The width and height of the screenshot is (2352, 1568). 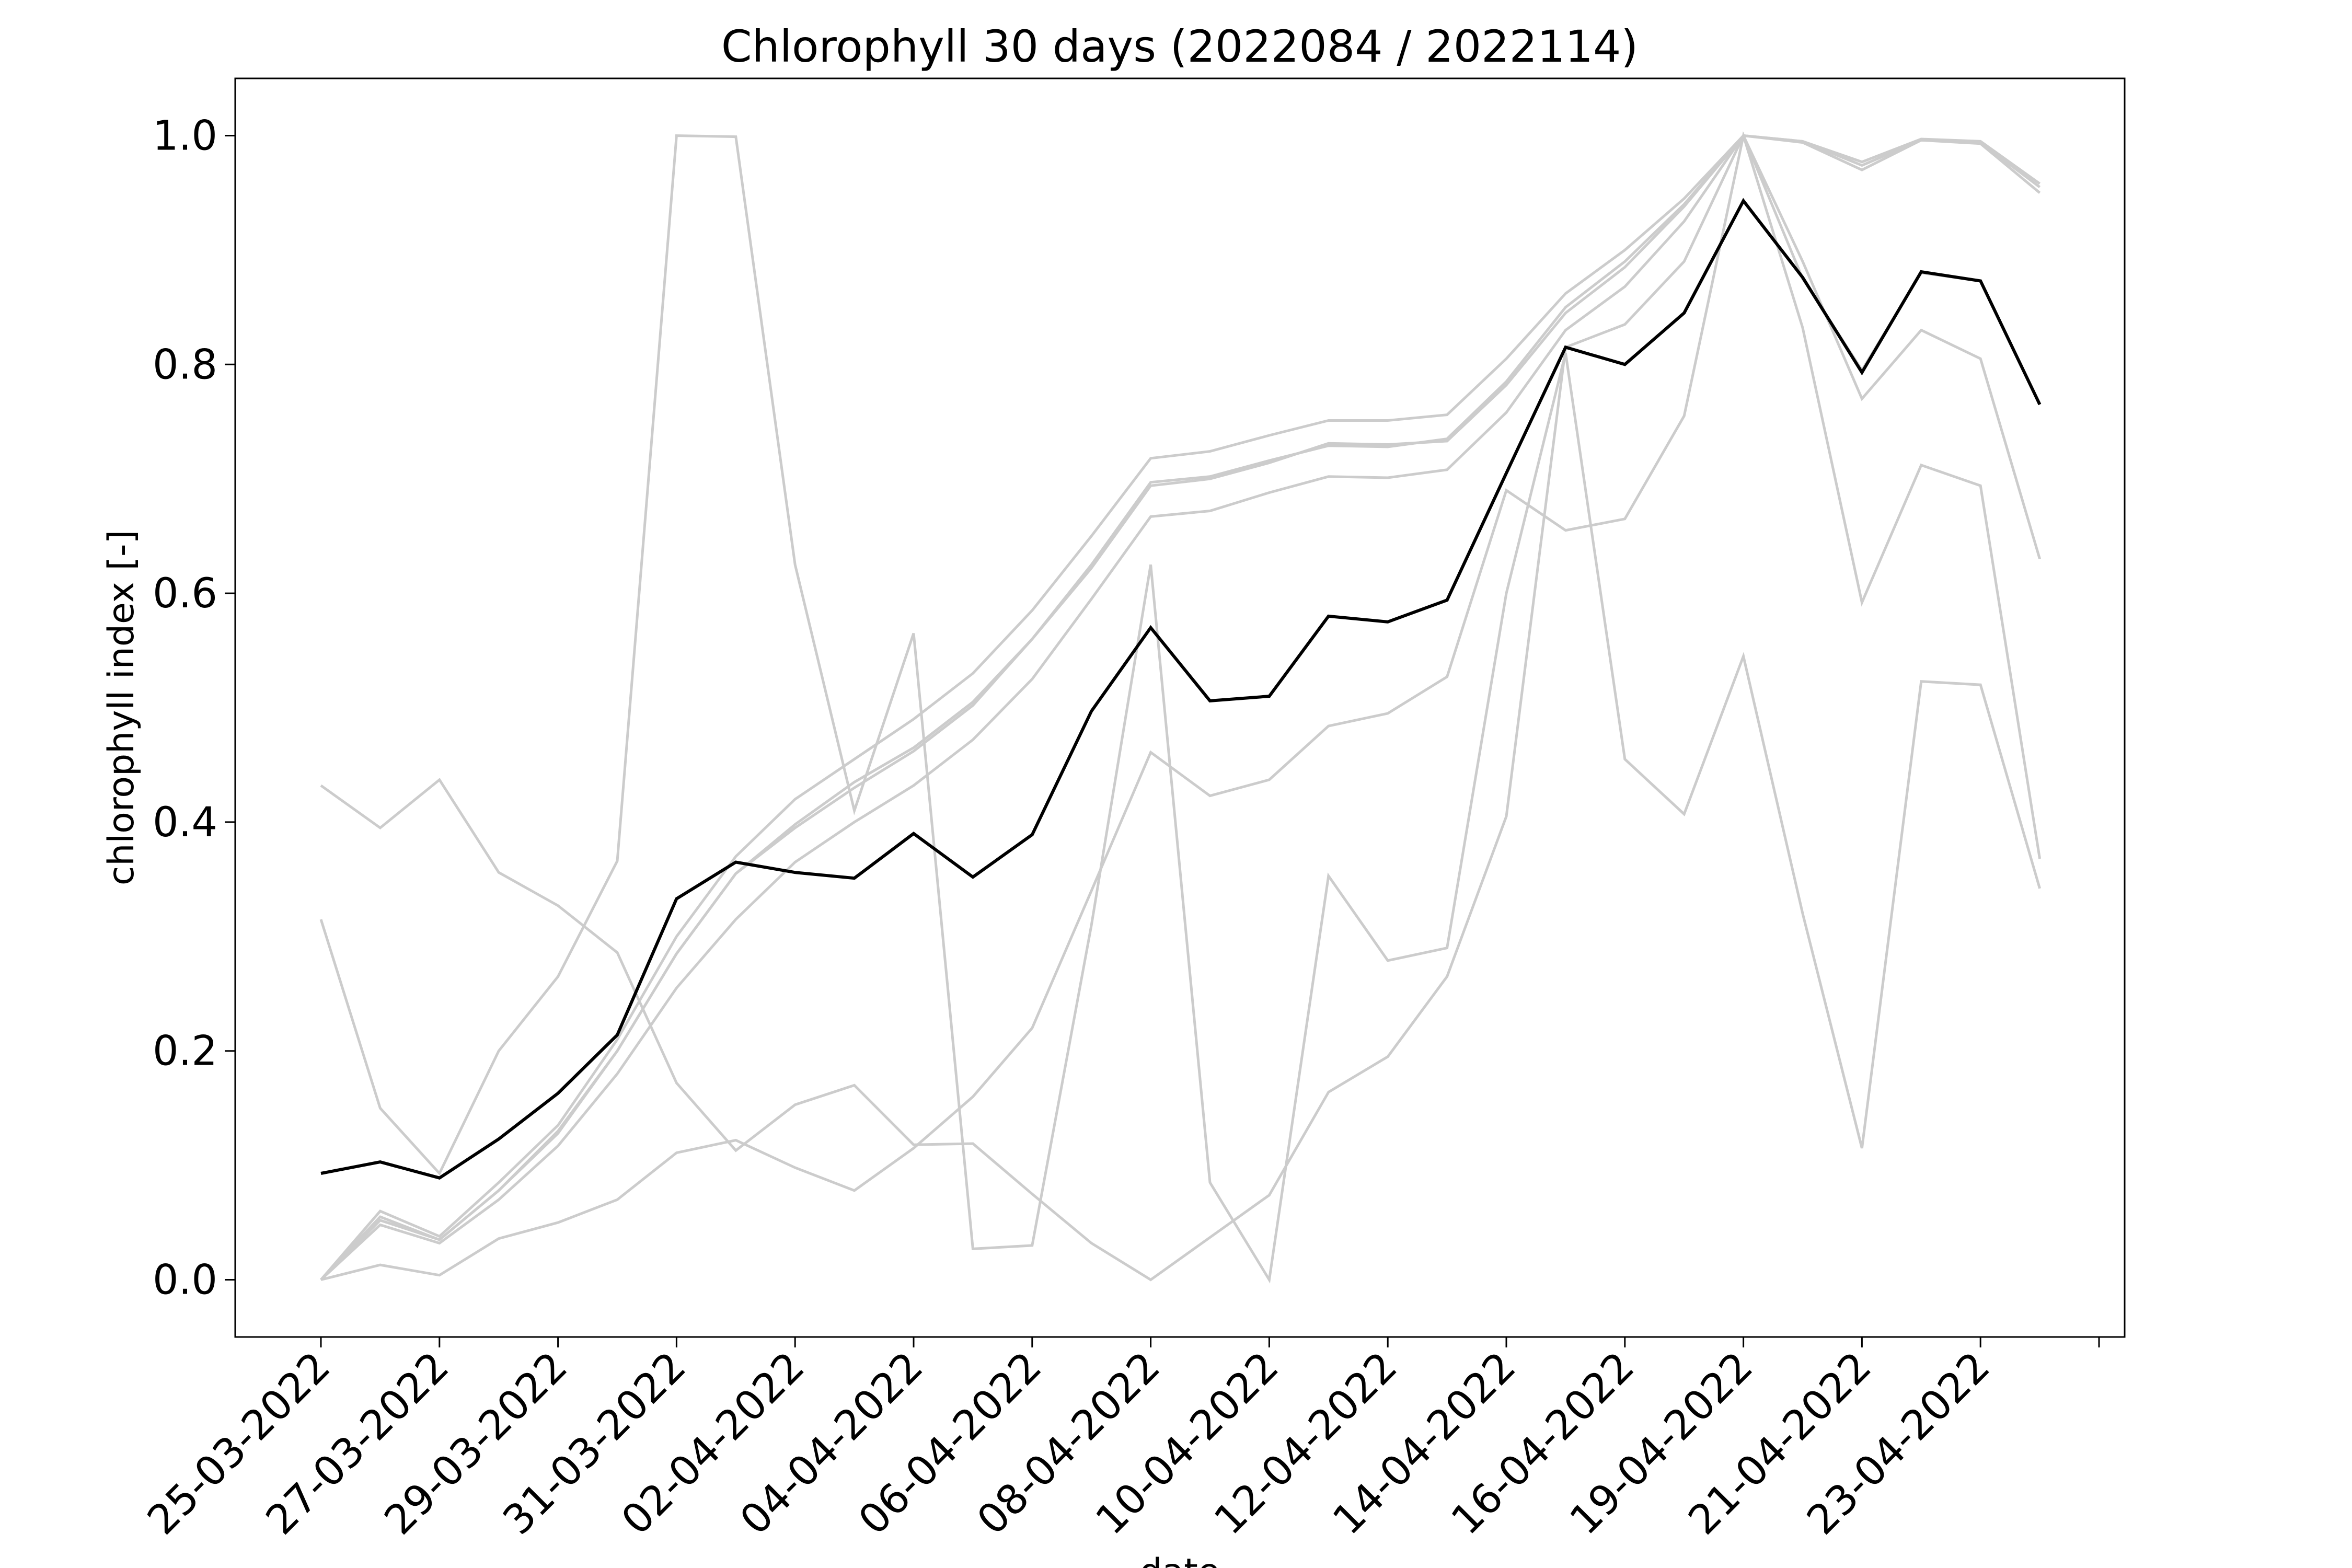 I want to click on y-axis: 0.0 0.2 0.4 0.6 0.8 1.0, so click(x=194, y=708).